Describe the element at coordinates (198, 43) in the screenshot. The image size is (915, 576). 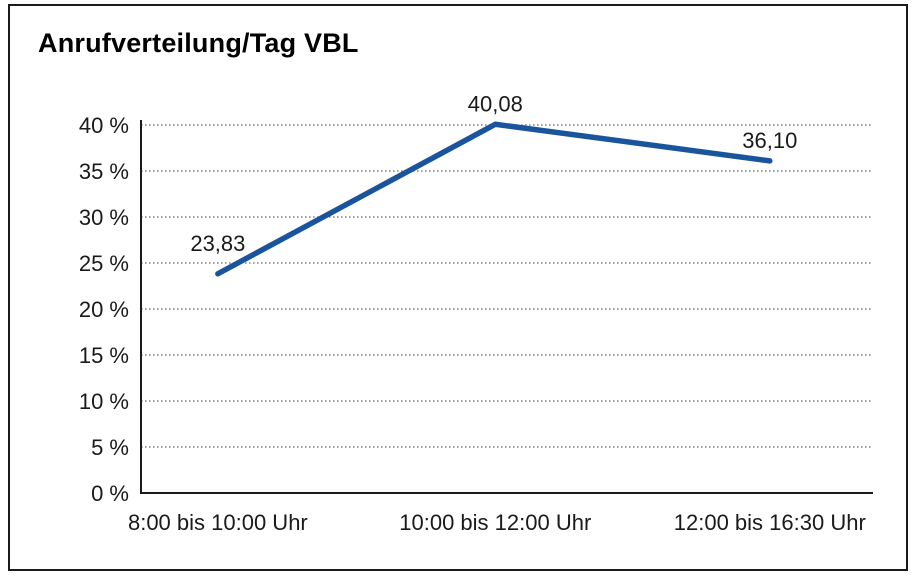
I see `chart-title: Anrufverteilung/Tag VBL` at that location.